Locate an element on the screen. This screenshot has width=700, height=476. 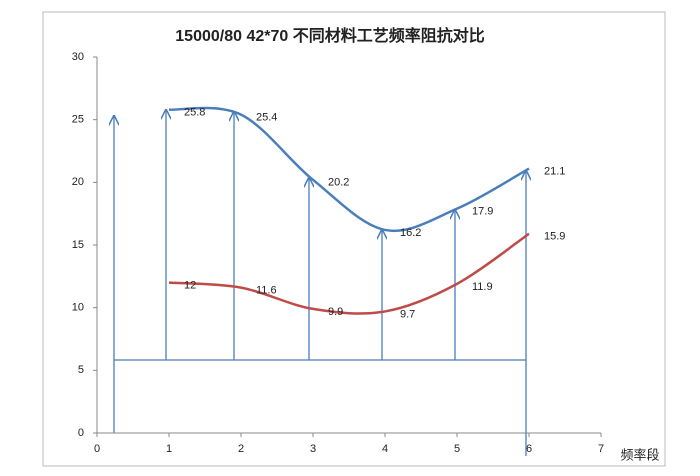
y-tick-label: 0 is located at coordinates (81, 433).